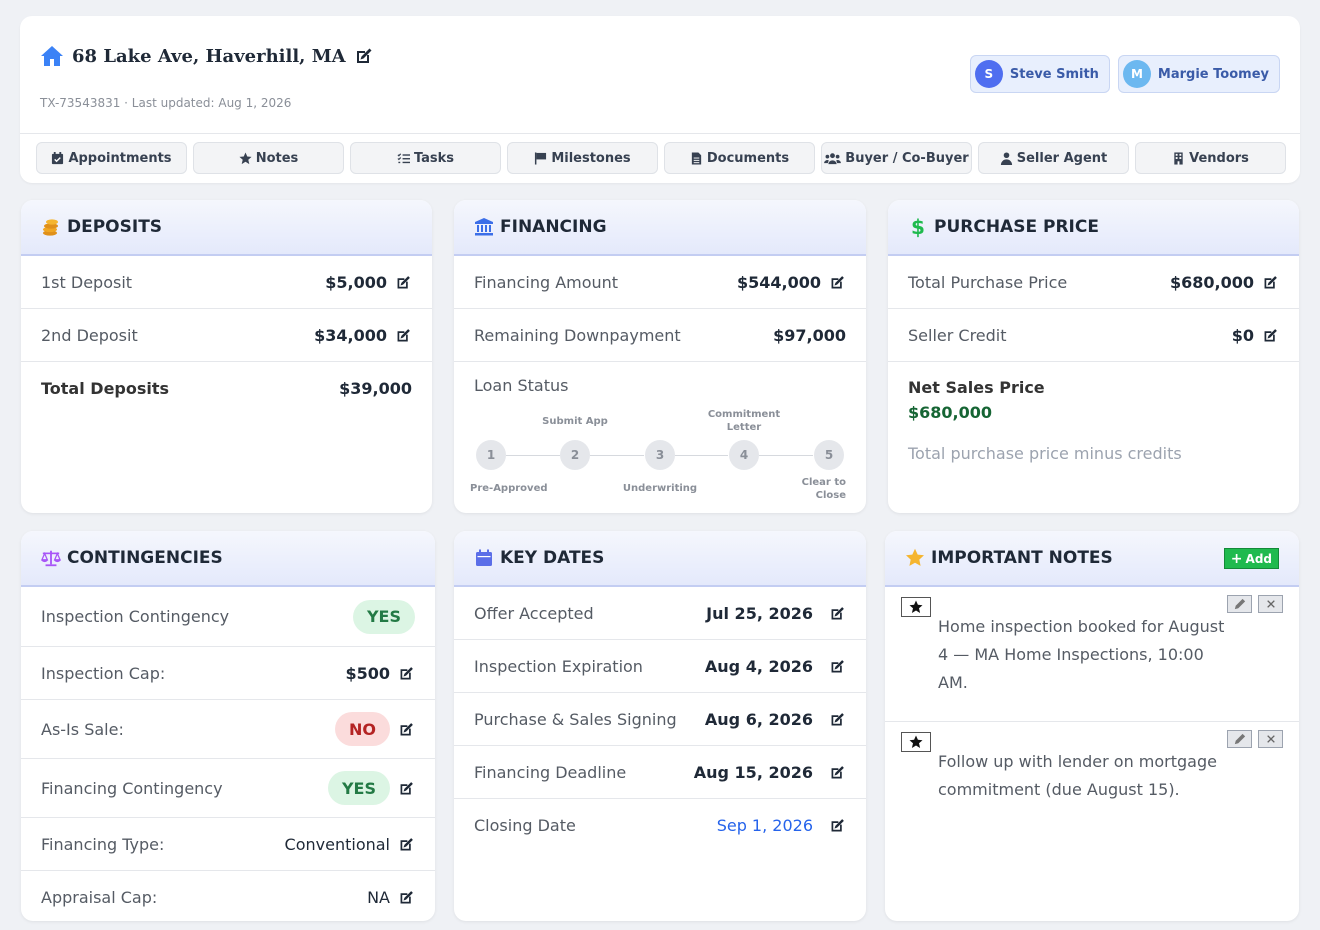 This screenshot has width=1320, height=930. I want to click on tab-seller-agent: Seller Agent, so click(1053, 158).